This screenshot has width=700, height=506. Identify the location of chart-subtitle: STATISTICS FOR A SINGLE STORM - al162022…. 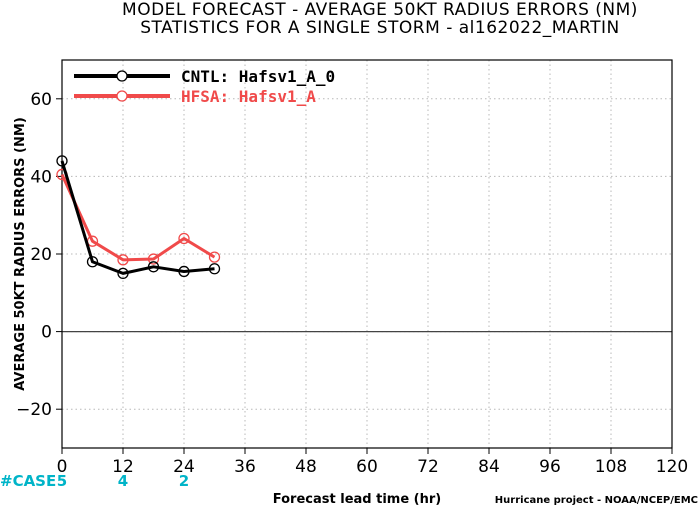
(380, 28).